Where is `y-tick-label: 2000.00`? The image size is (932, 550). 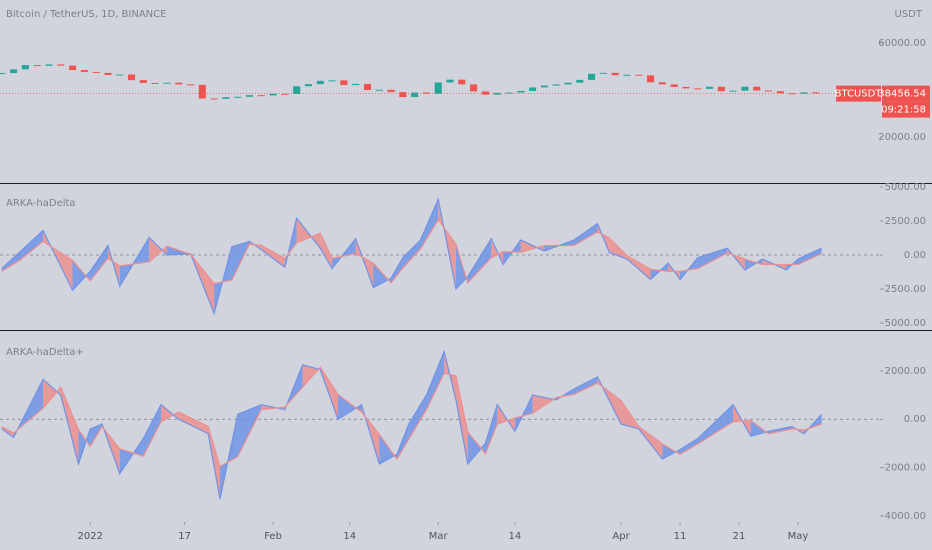
y-tick-label: 2000.00 is located at coordinates (905, 371).